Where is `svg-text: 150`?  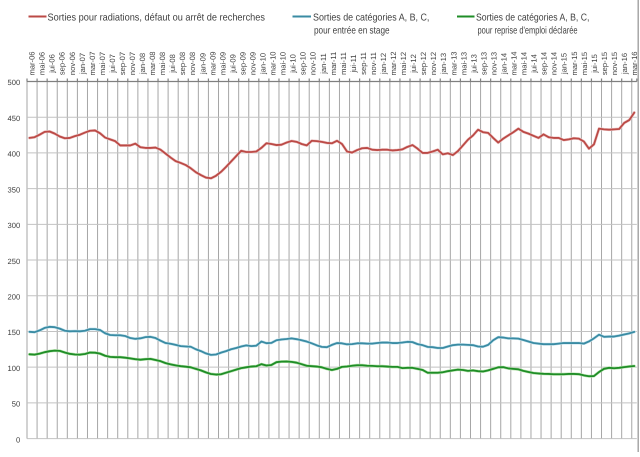
svg-text: 150 is located at coordinates (14, 332).